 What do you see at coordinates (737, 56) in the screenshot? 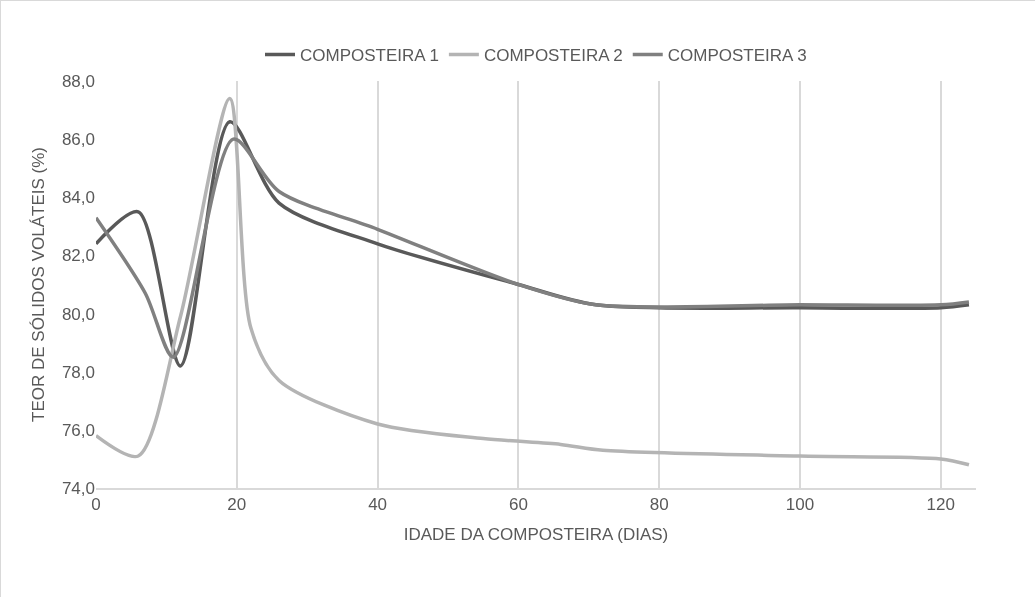
I see `legend-label: COMPOSTEIRA 3` at bounding box center [737, 56].